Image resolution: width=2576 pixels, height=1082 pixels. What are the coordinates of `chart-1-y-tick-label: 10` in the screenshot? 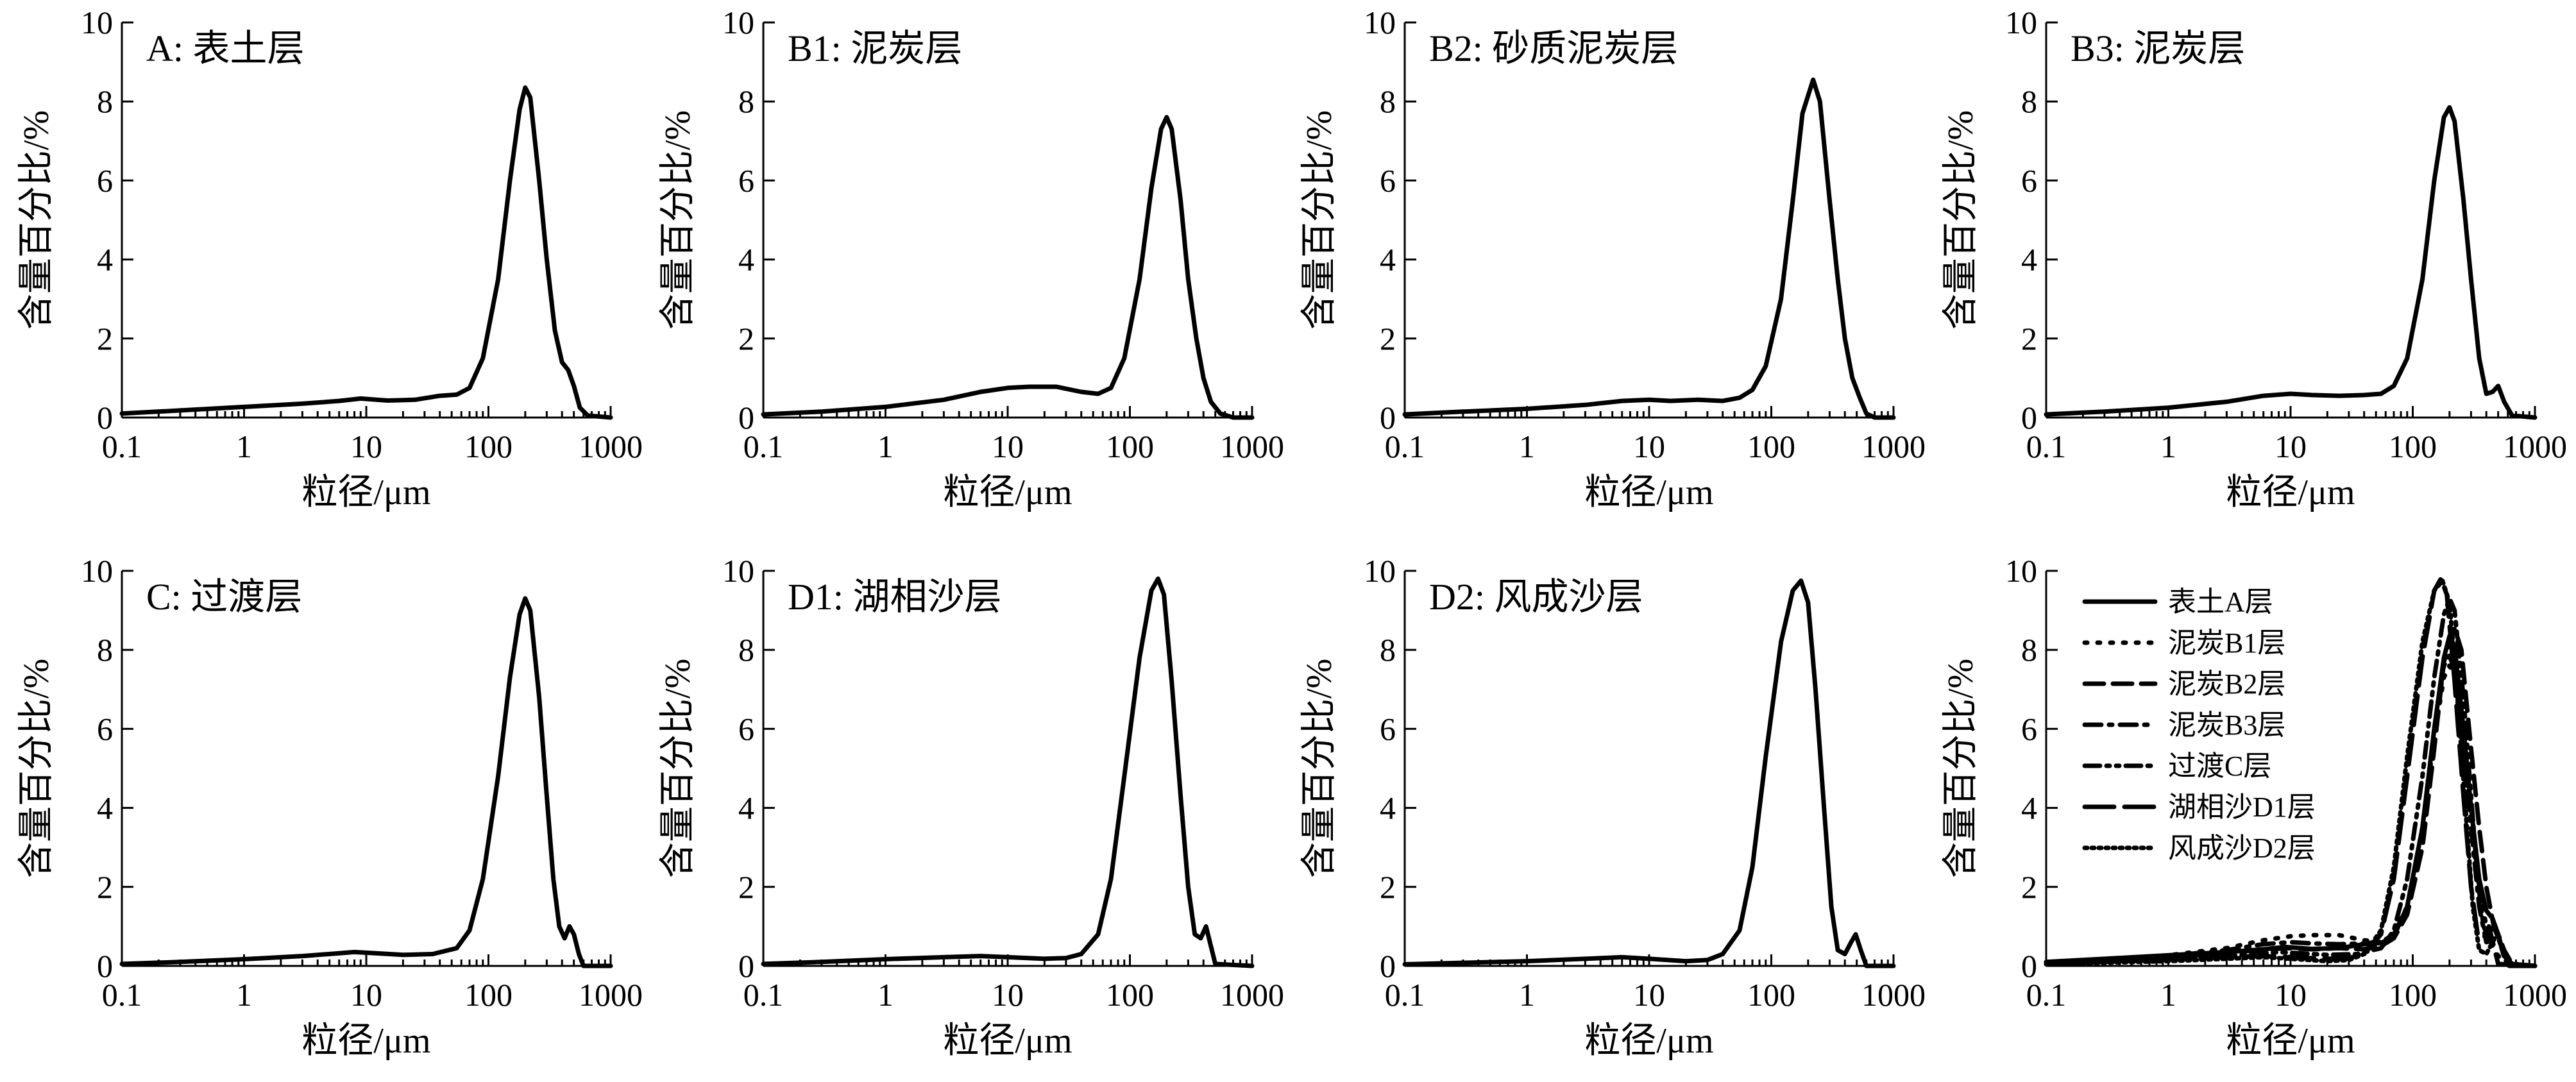 It's located at (97, 22).